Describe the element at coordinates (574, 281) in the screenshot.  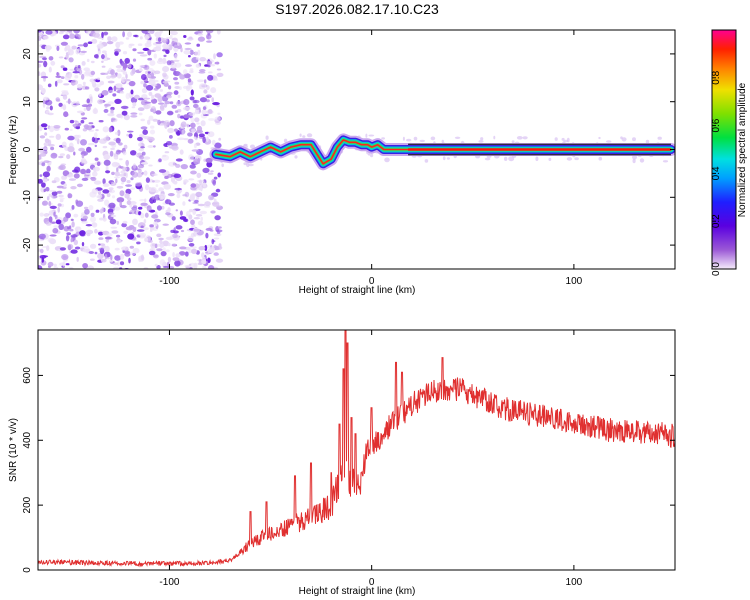
I see `top-x-tick-label: 100` at that location.